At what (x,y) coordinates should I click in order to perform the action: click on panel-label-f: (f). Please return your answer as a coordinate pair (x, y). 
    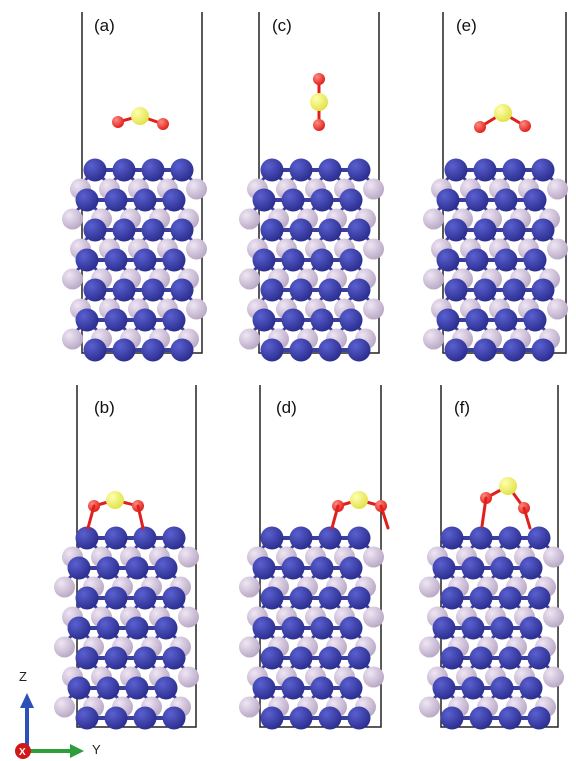
    Looking at the image, I should click on (462, 407).